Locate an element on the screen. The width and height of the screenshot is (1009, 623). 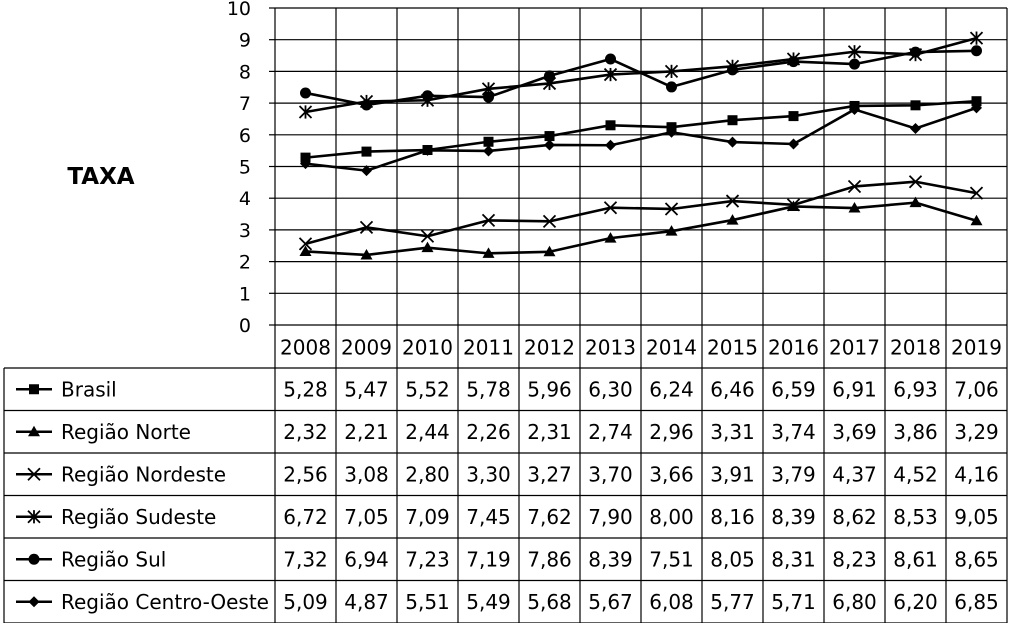
table-cell-value: 4,52 is located at coordinates (915, 474).